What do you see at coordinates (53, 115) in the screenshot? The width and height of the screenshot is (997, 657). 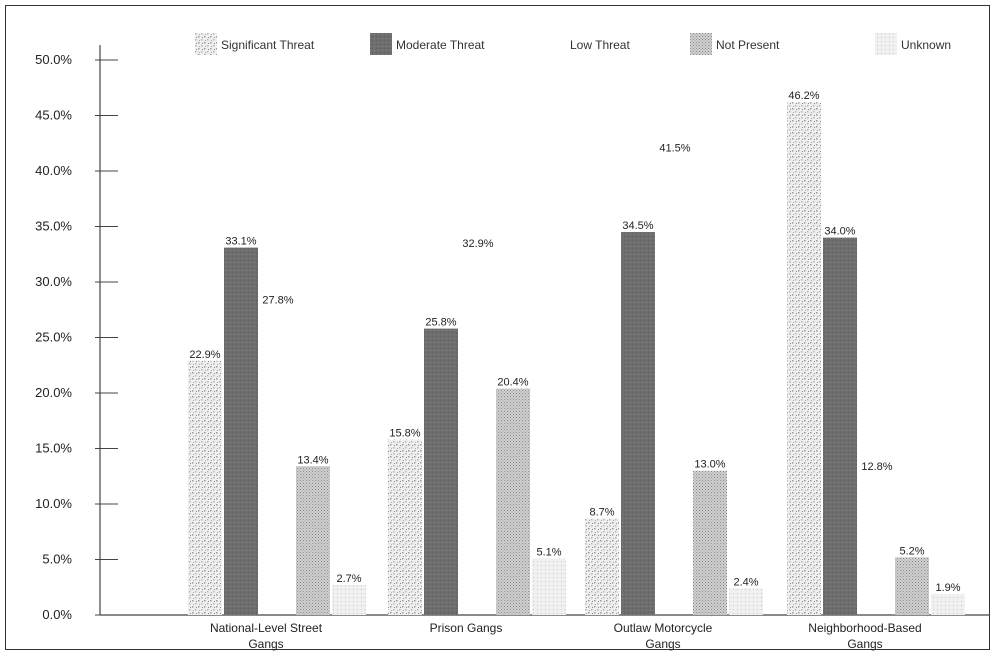 I see `y-tick-label: 45.0%` at bounding box center [53, 115].